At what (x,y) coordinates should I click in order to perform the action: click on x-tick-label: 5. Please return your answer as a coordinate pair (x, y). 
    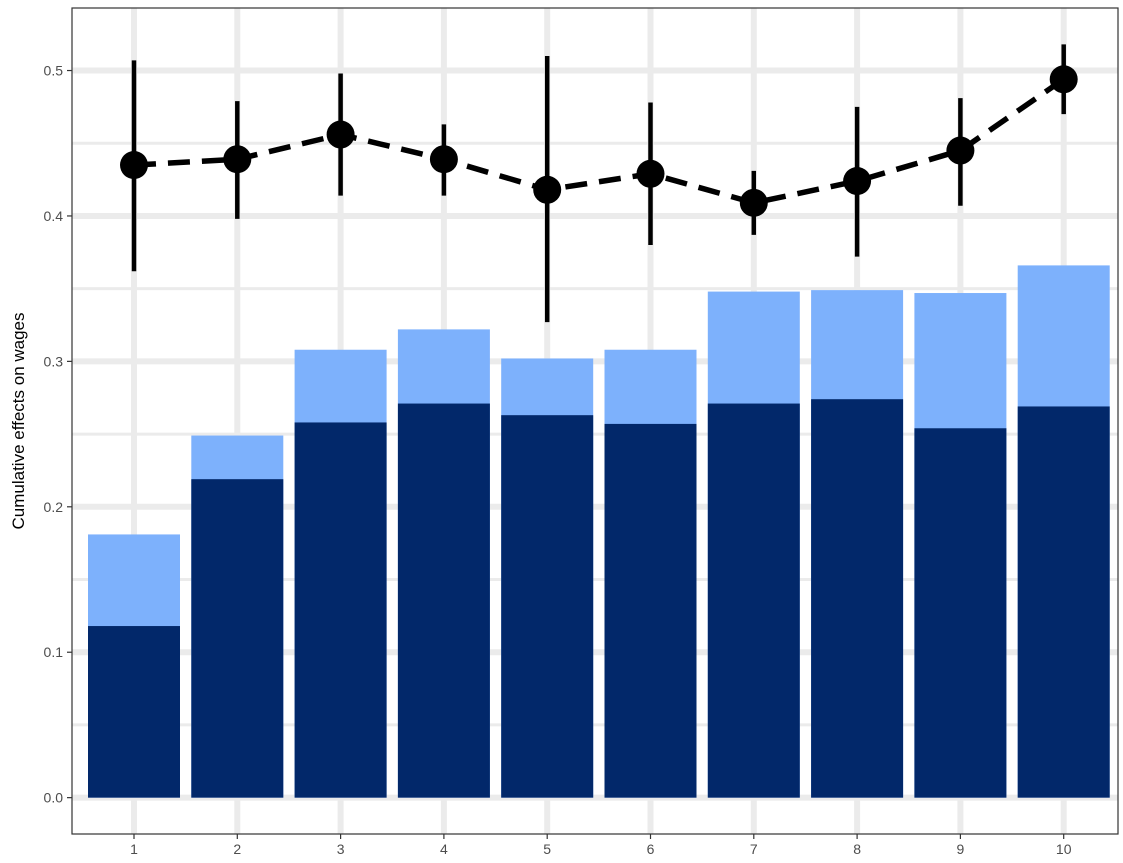
    Looking at the image, I should click on (547, 849).